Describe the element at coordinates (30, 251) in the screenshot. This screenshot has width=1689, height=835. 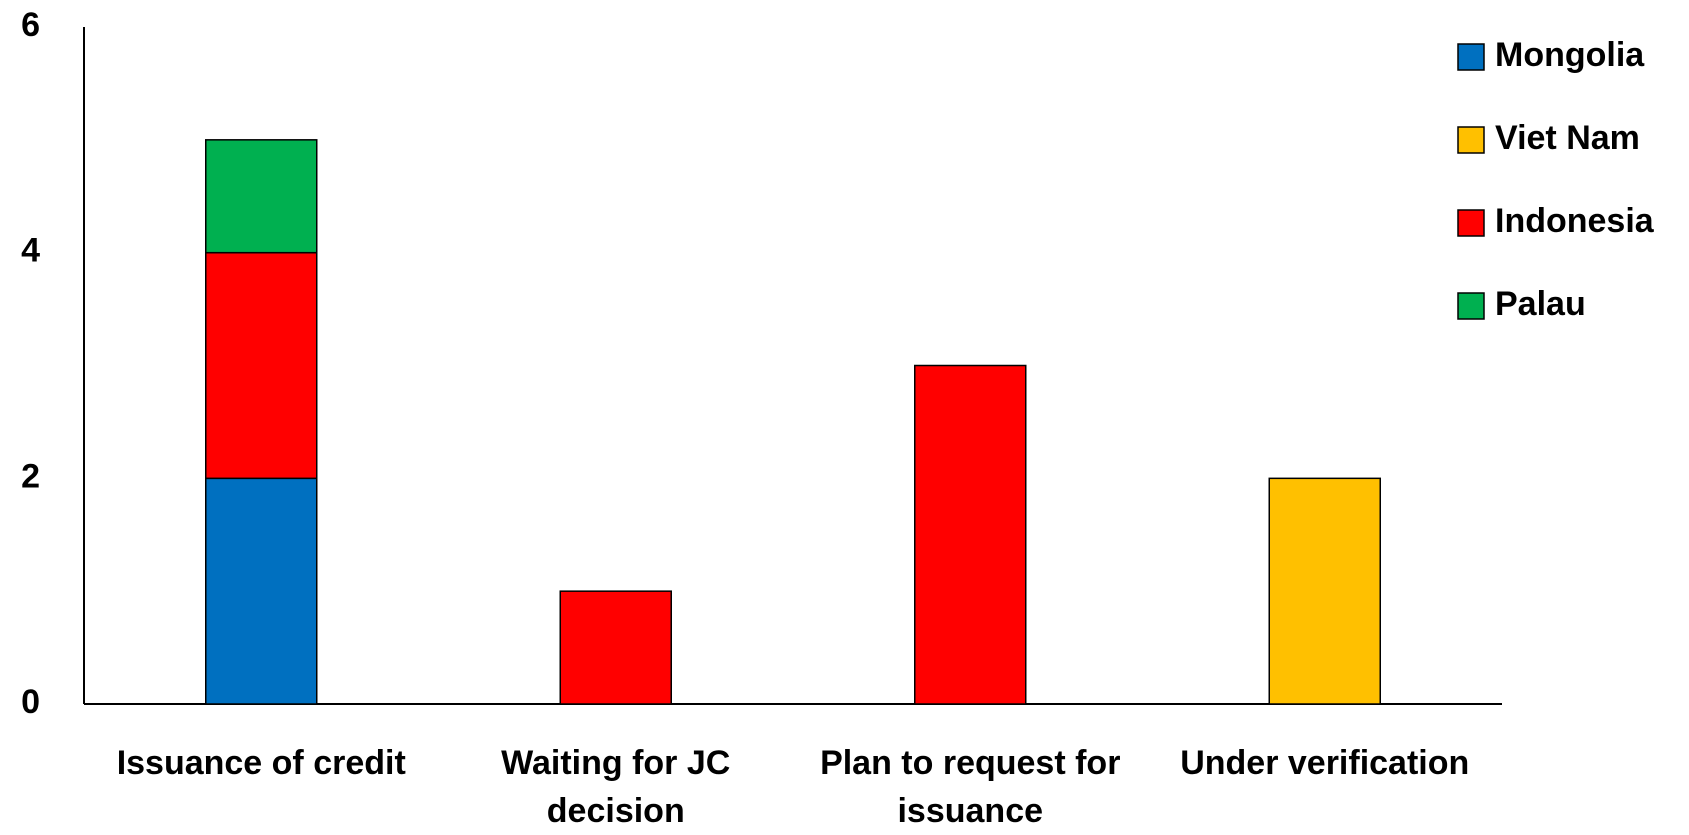
I see `y-tick-label: 4` at that location.